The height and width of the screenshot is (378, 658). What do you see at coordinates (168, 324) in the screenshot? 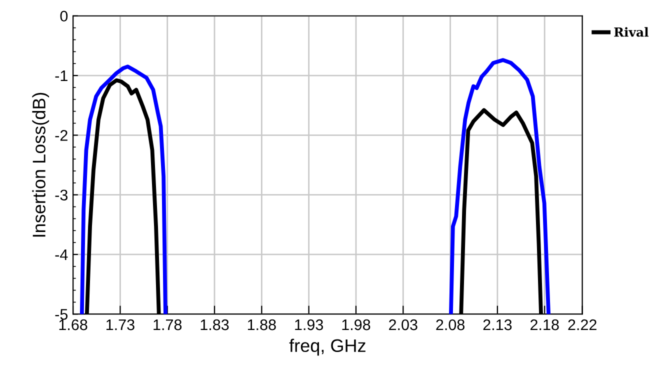
I see `x-tick-label: 1.78` at bounding box center [168, 324].